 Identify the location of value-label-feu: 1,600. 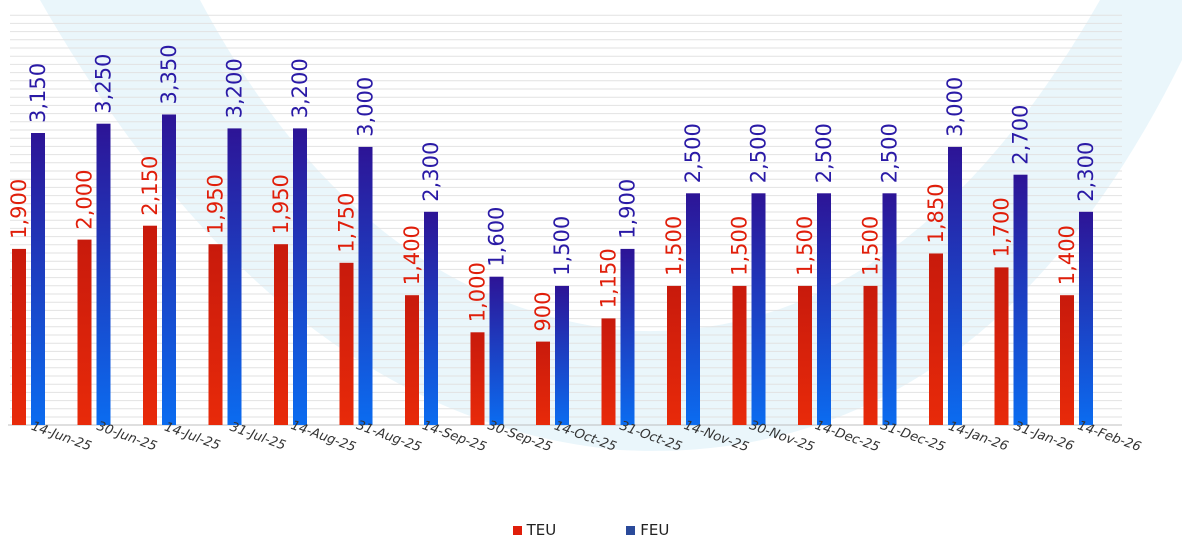
(497, 237).